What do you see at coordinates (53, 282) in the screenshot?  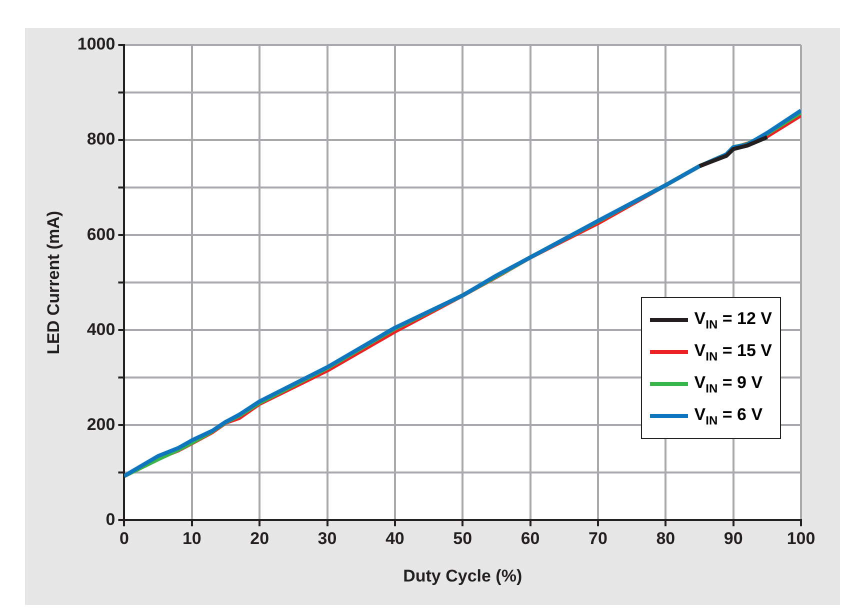 I see `y-axis-title: LED Current (mA)` at bounding box center [53, 282].